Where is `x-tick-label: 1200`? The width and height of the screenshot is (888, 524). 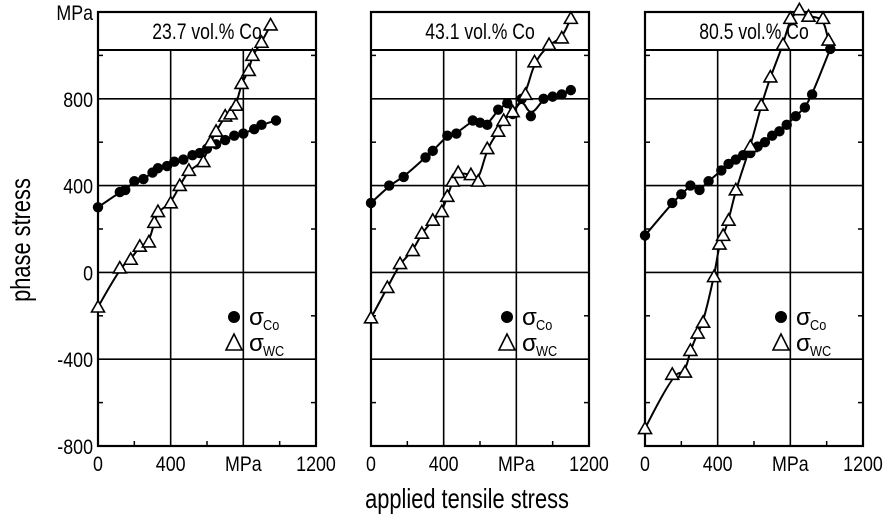 x-tick-label: 1200 is located at coordinates (863, 465).